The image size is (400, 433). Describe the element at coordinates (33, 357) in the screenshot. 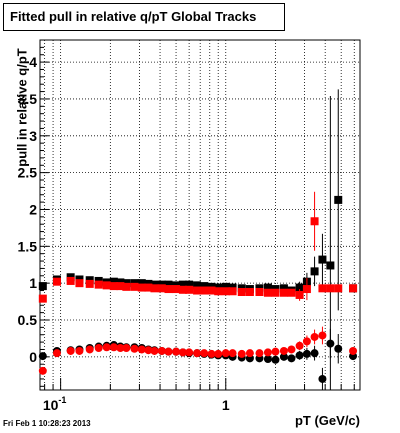

I see `y-tick-label: 0` at that location.